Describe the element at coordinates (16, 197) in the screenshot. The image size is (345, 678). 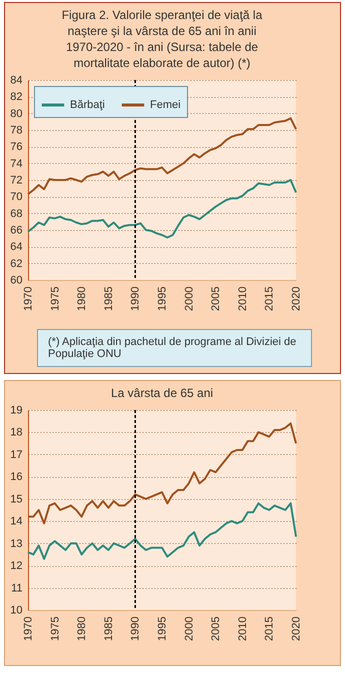
I see `y-tick-label: 70` at that location.